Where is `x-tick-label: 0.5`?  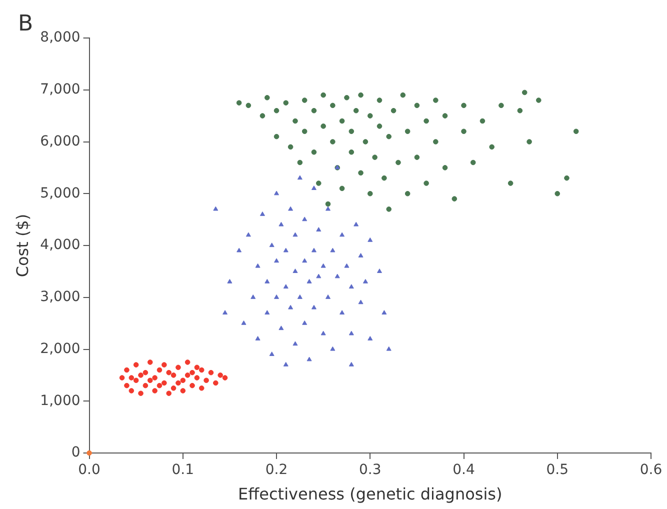
x-tick-label: 0.5 is located at coordinates (557, 470).